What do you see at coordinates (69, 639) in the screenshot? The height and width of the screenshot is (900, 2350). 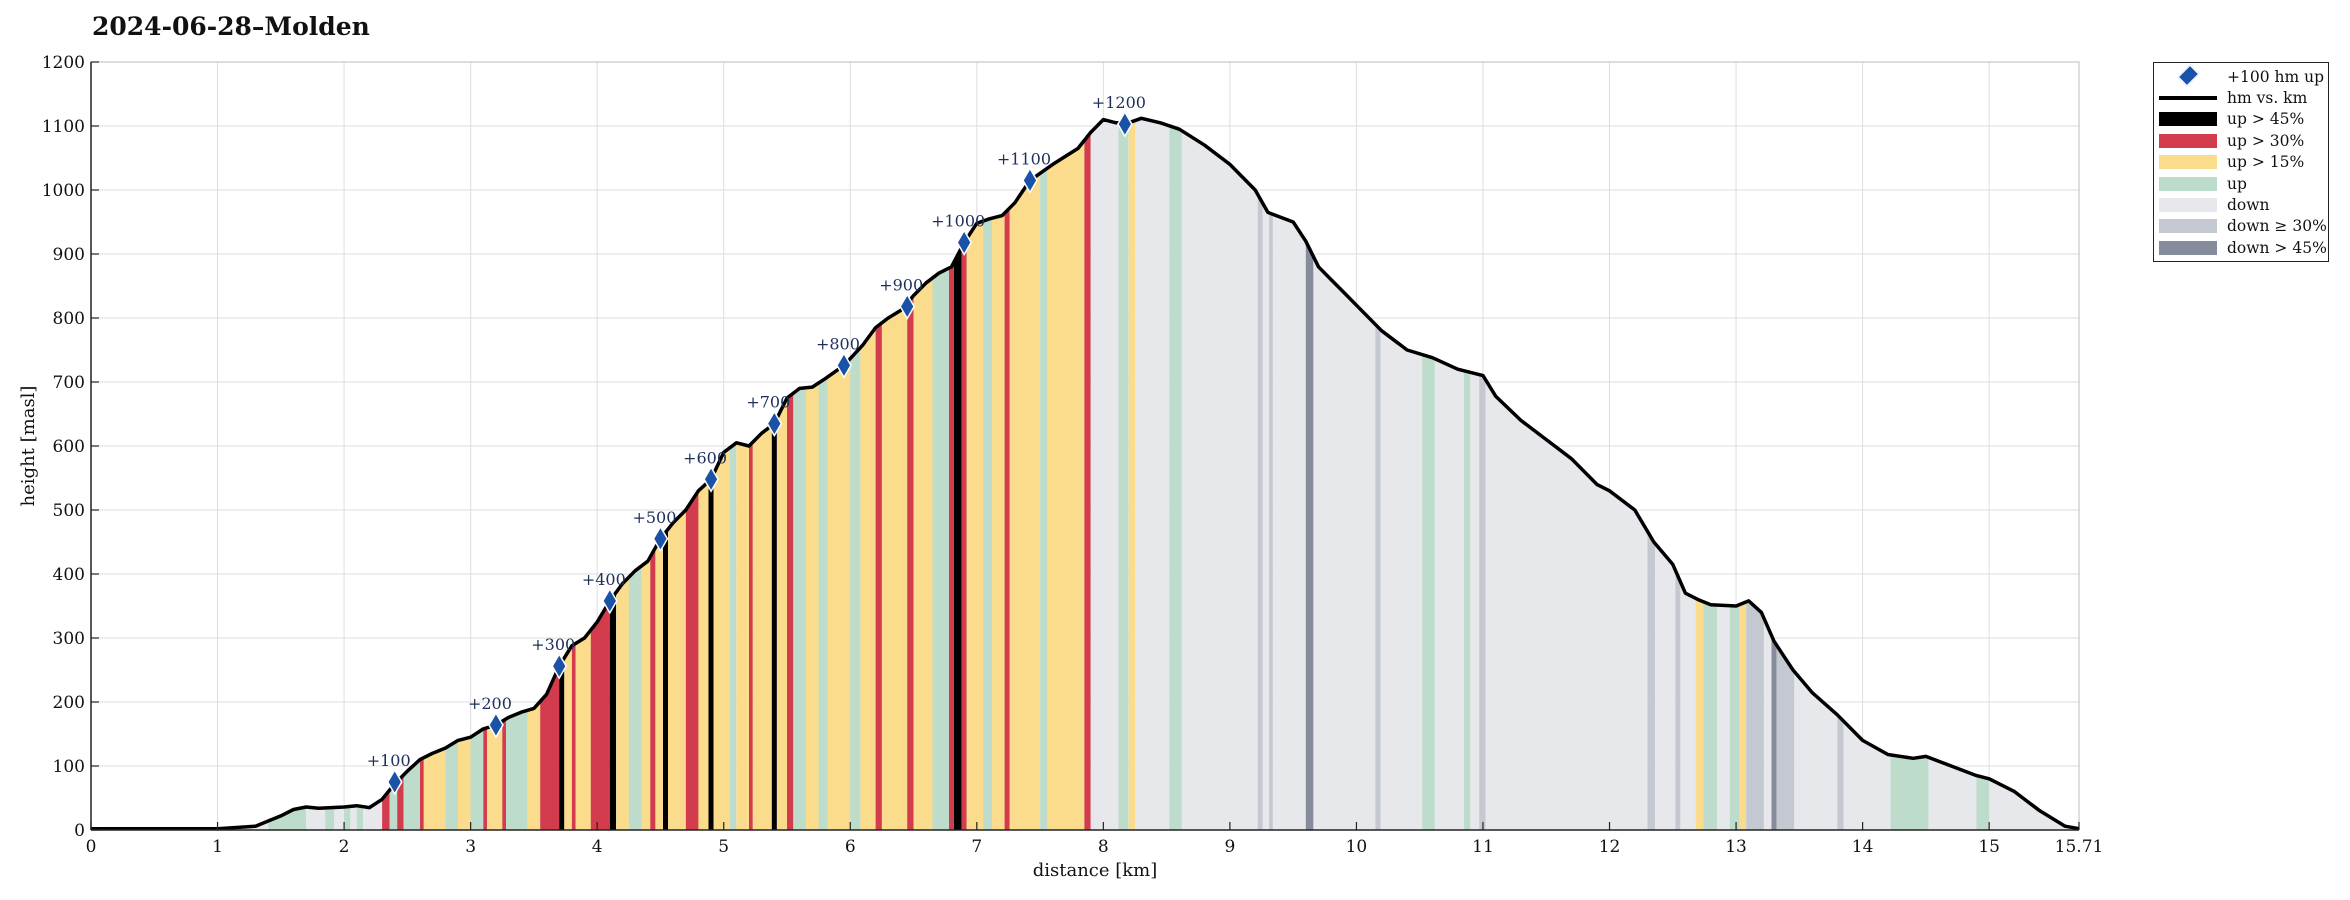 I see `y-tick-label: 300` at bounding box center [69, 639].